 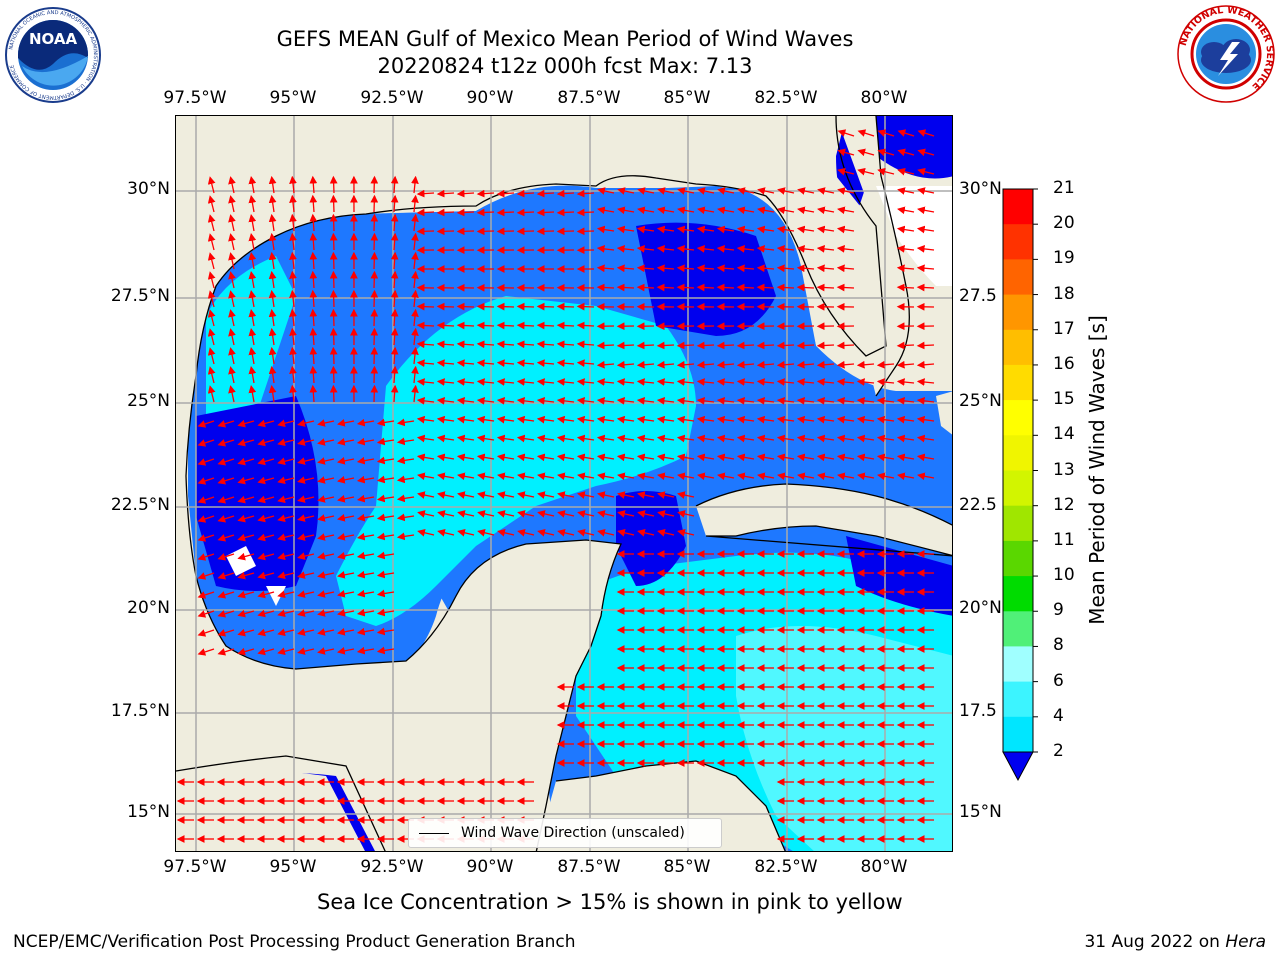 What do you see at coordinates (140, 296) in the screenshot?
I see `lat-left-tick-label: 27.5°N` at bounding box center [140, 296].